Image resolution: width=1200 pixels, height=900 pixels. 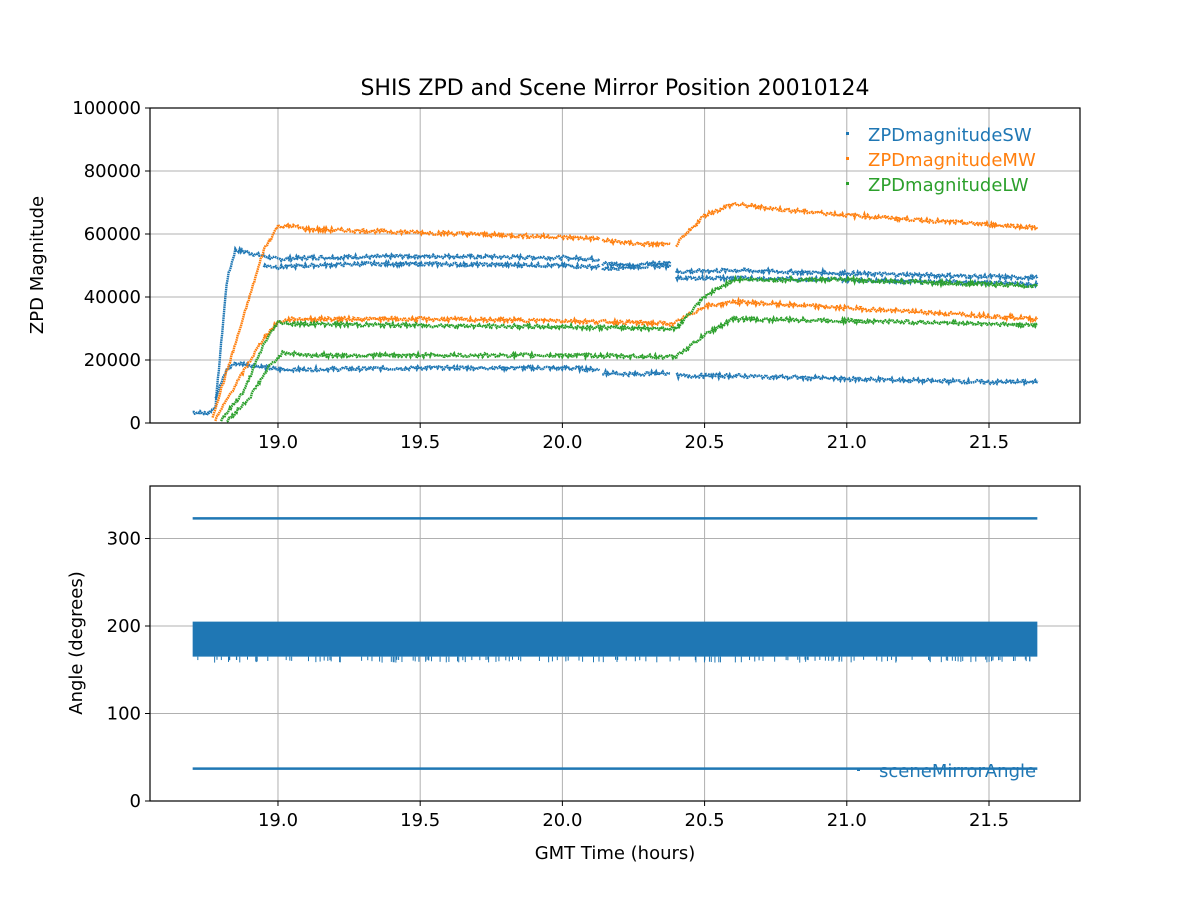 I want to click on top-x-tick-label: 19.0, so click(x=278, y=442).